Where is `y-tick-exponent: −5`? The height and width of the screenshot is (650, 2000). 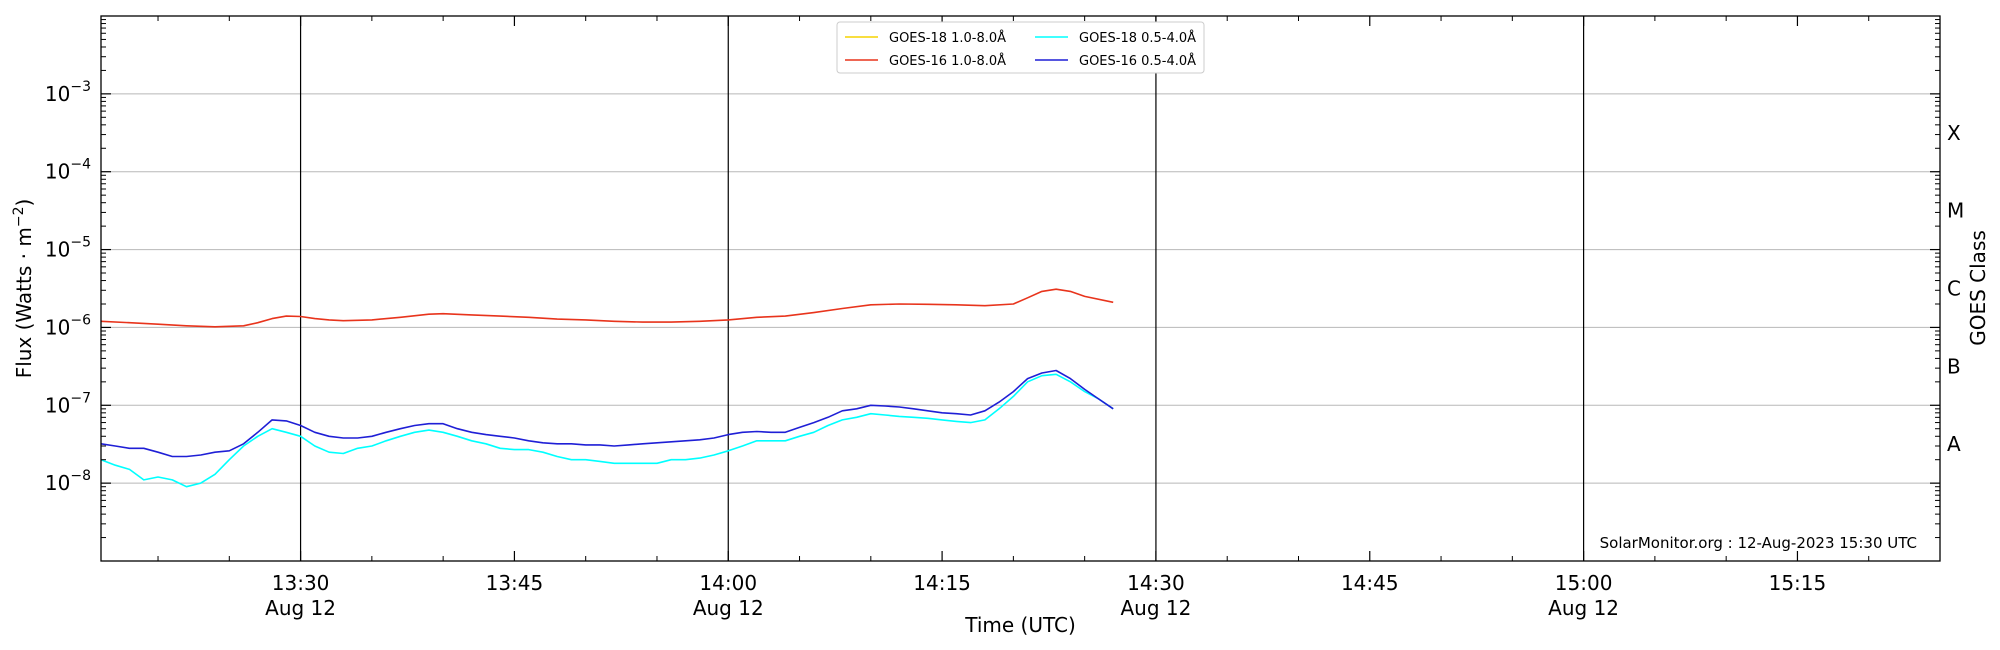
y-tick-exponent: −5 is located at coordinates (80, 243).